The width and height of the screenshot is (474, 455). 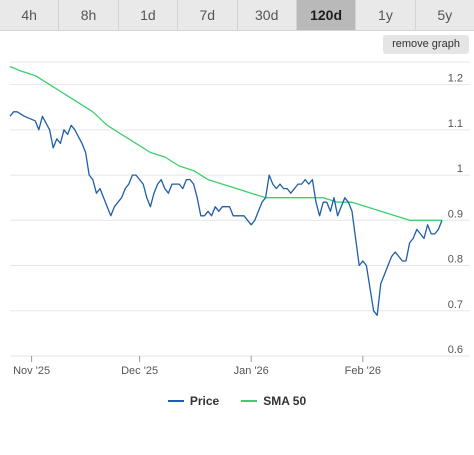 What do you see at coordinates (455, 350) in the screenshot?
I see `y-tick-label: 0.6` at bounding box center [455, 350].